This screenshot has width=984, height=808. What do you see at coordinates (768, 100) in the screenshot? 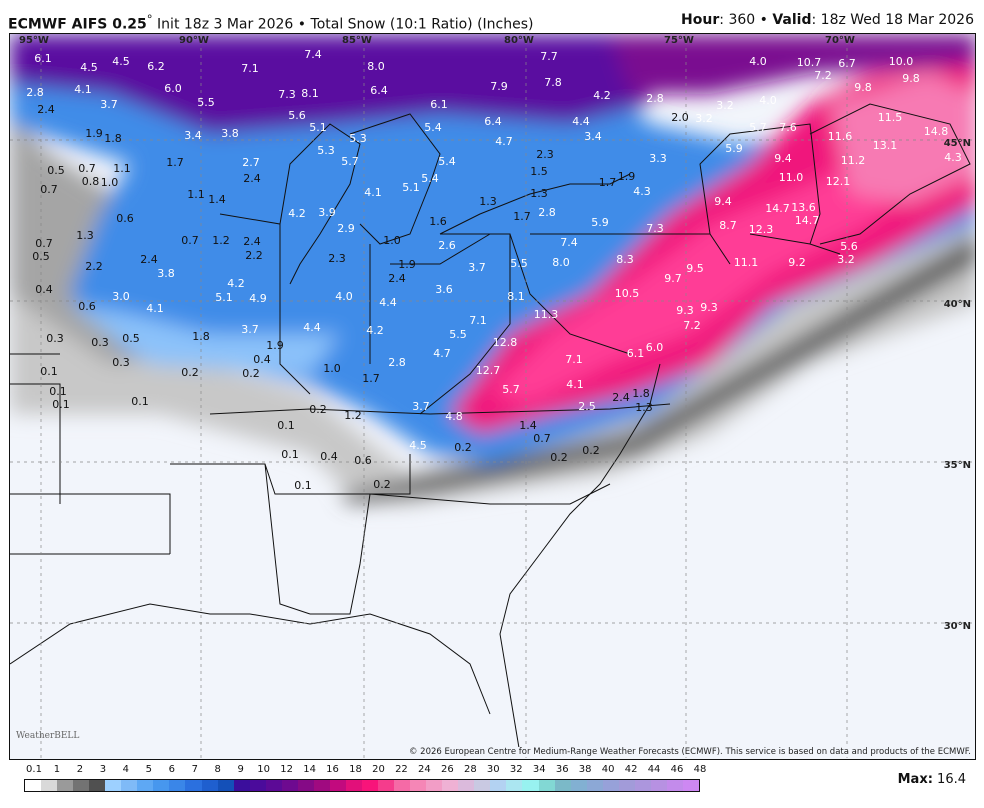
I see `snow-value-label: 4.0` at bounding box center [768, 100].